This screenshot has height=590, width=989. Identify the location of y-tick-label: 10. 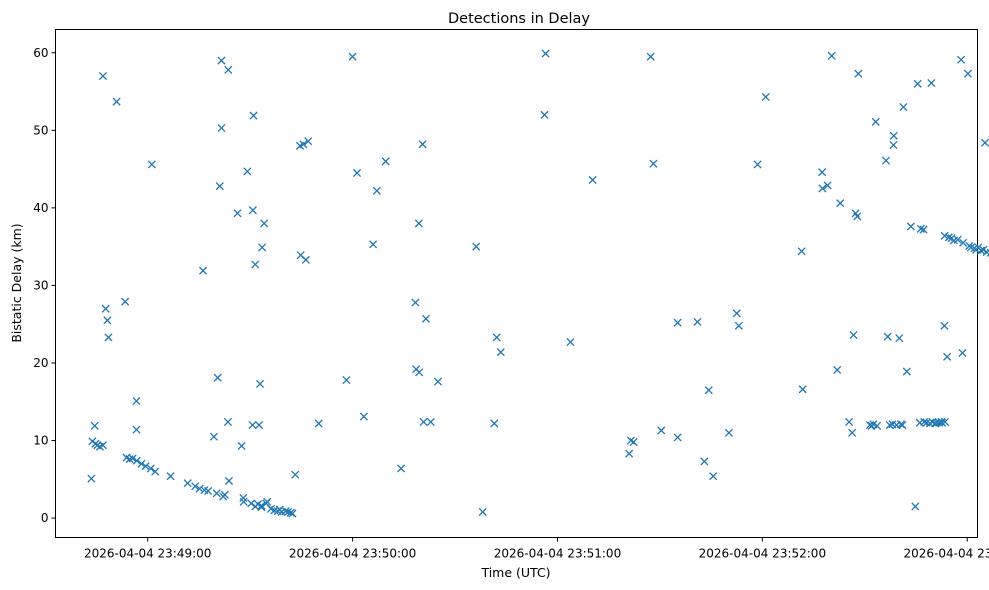
(40, 441).